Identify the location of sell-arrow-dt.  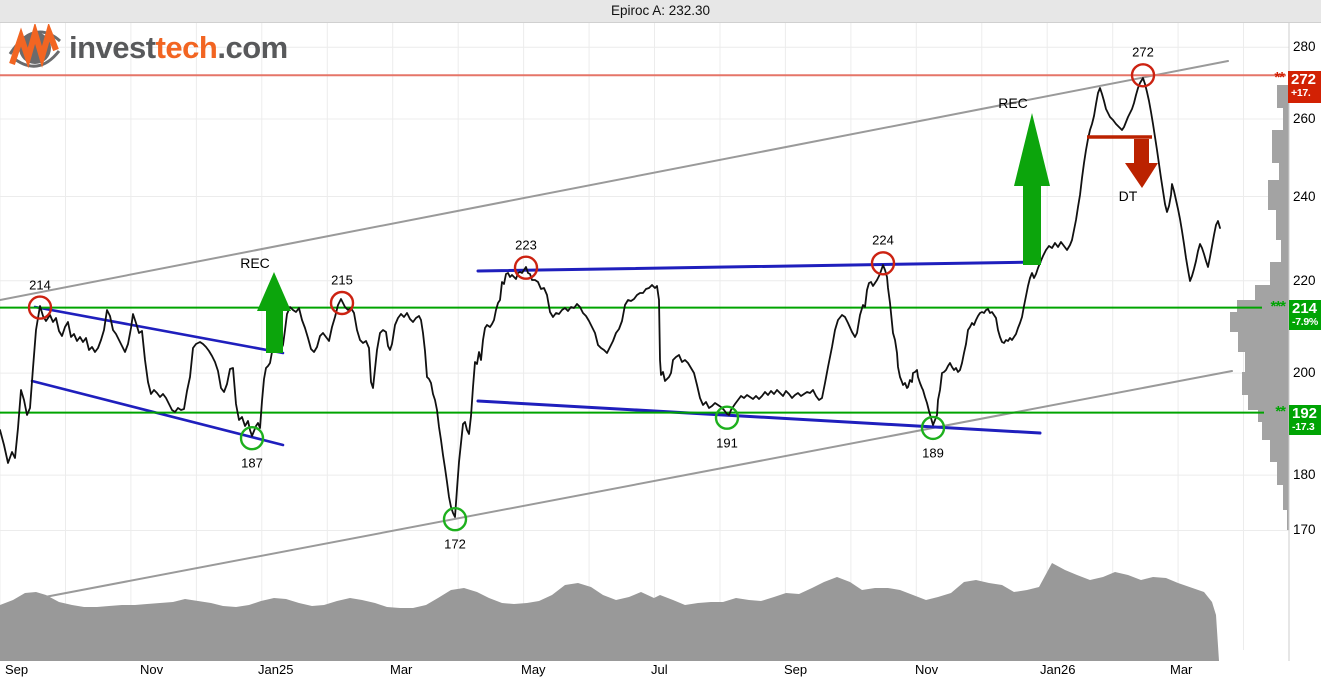
(1141, 163).